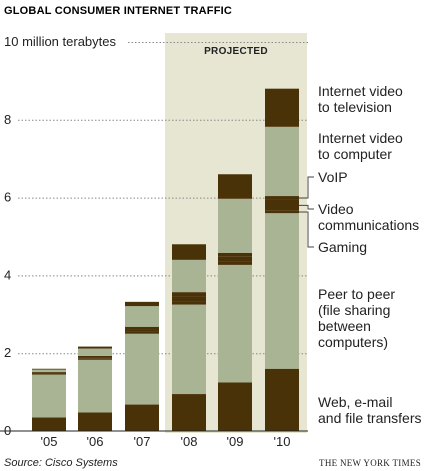 The image size is (425, 471). Describe the element at coordinates (95, 441) in the screenshot. I see `x-category-label: '06` at that location.